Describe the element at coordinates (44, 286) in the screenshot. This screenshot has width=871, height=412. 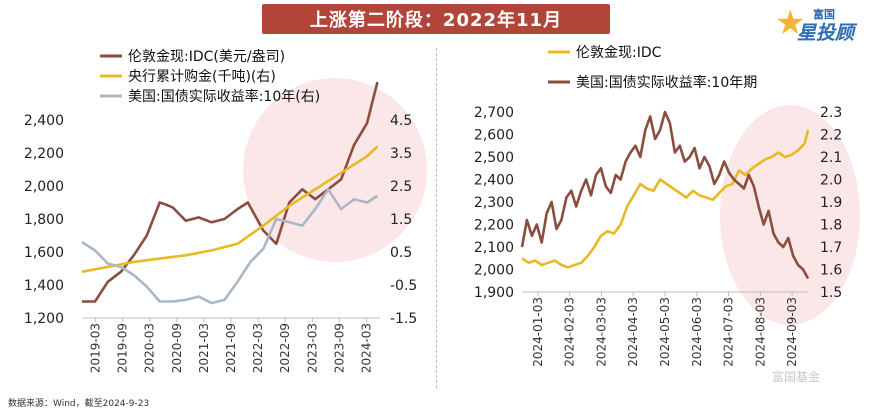
I see `y-left-tick-label: 1,400` at that location.